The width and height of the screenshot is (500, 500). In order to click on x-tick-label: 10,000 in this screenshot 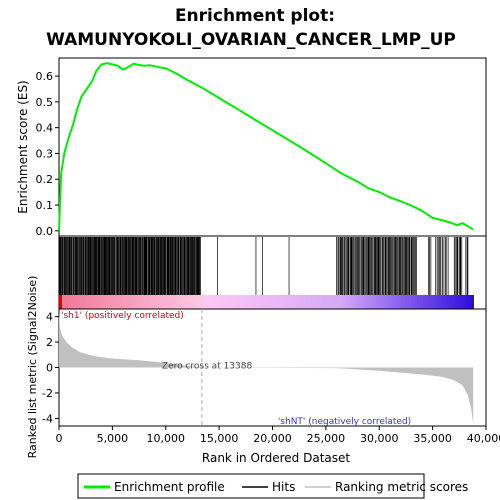, I will do `click(166, 438)`.